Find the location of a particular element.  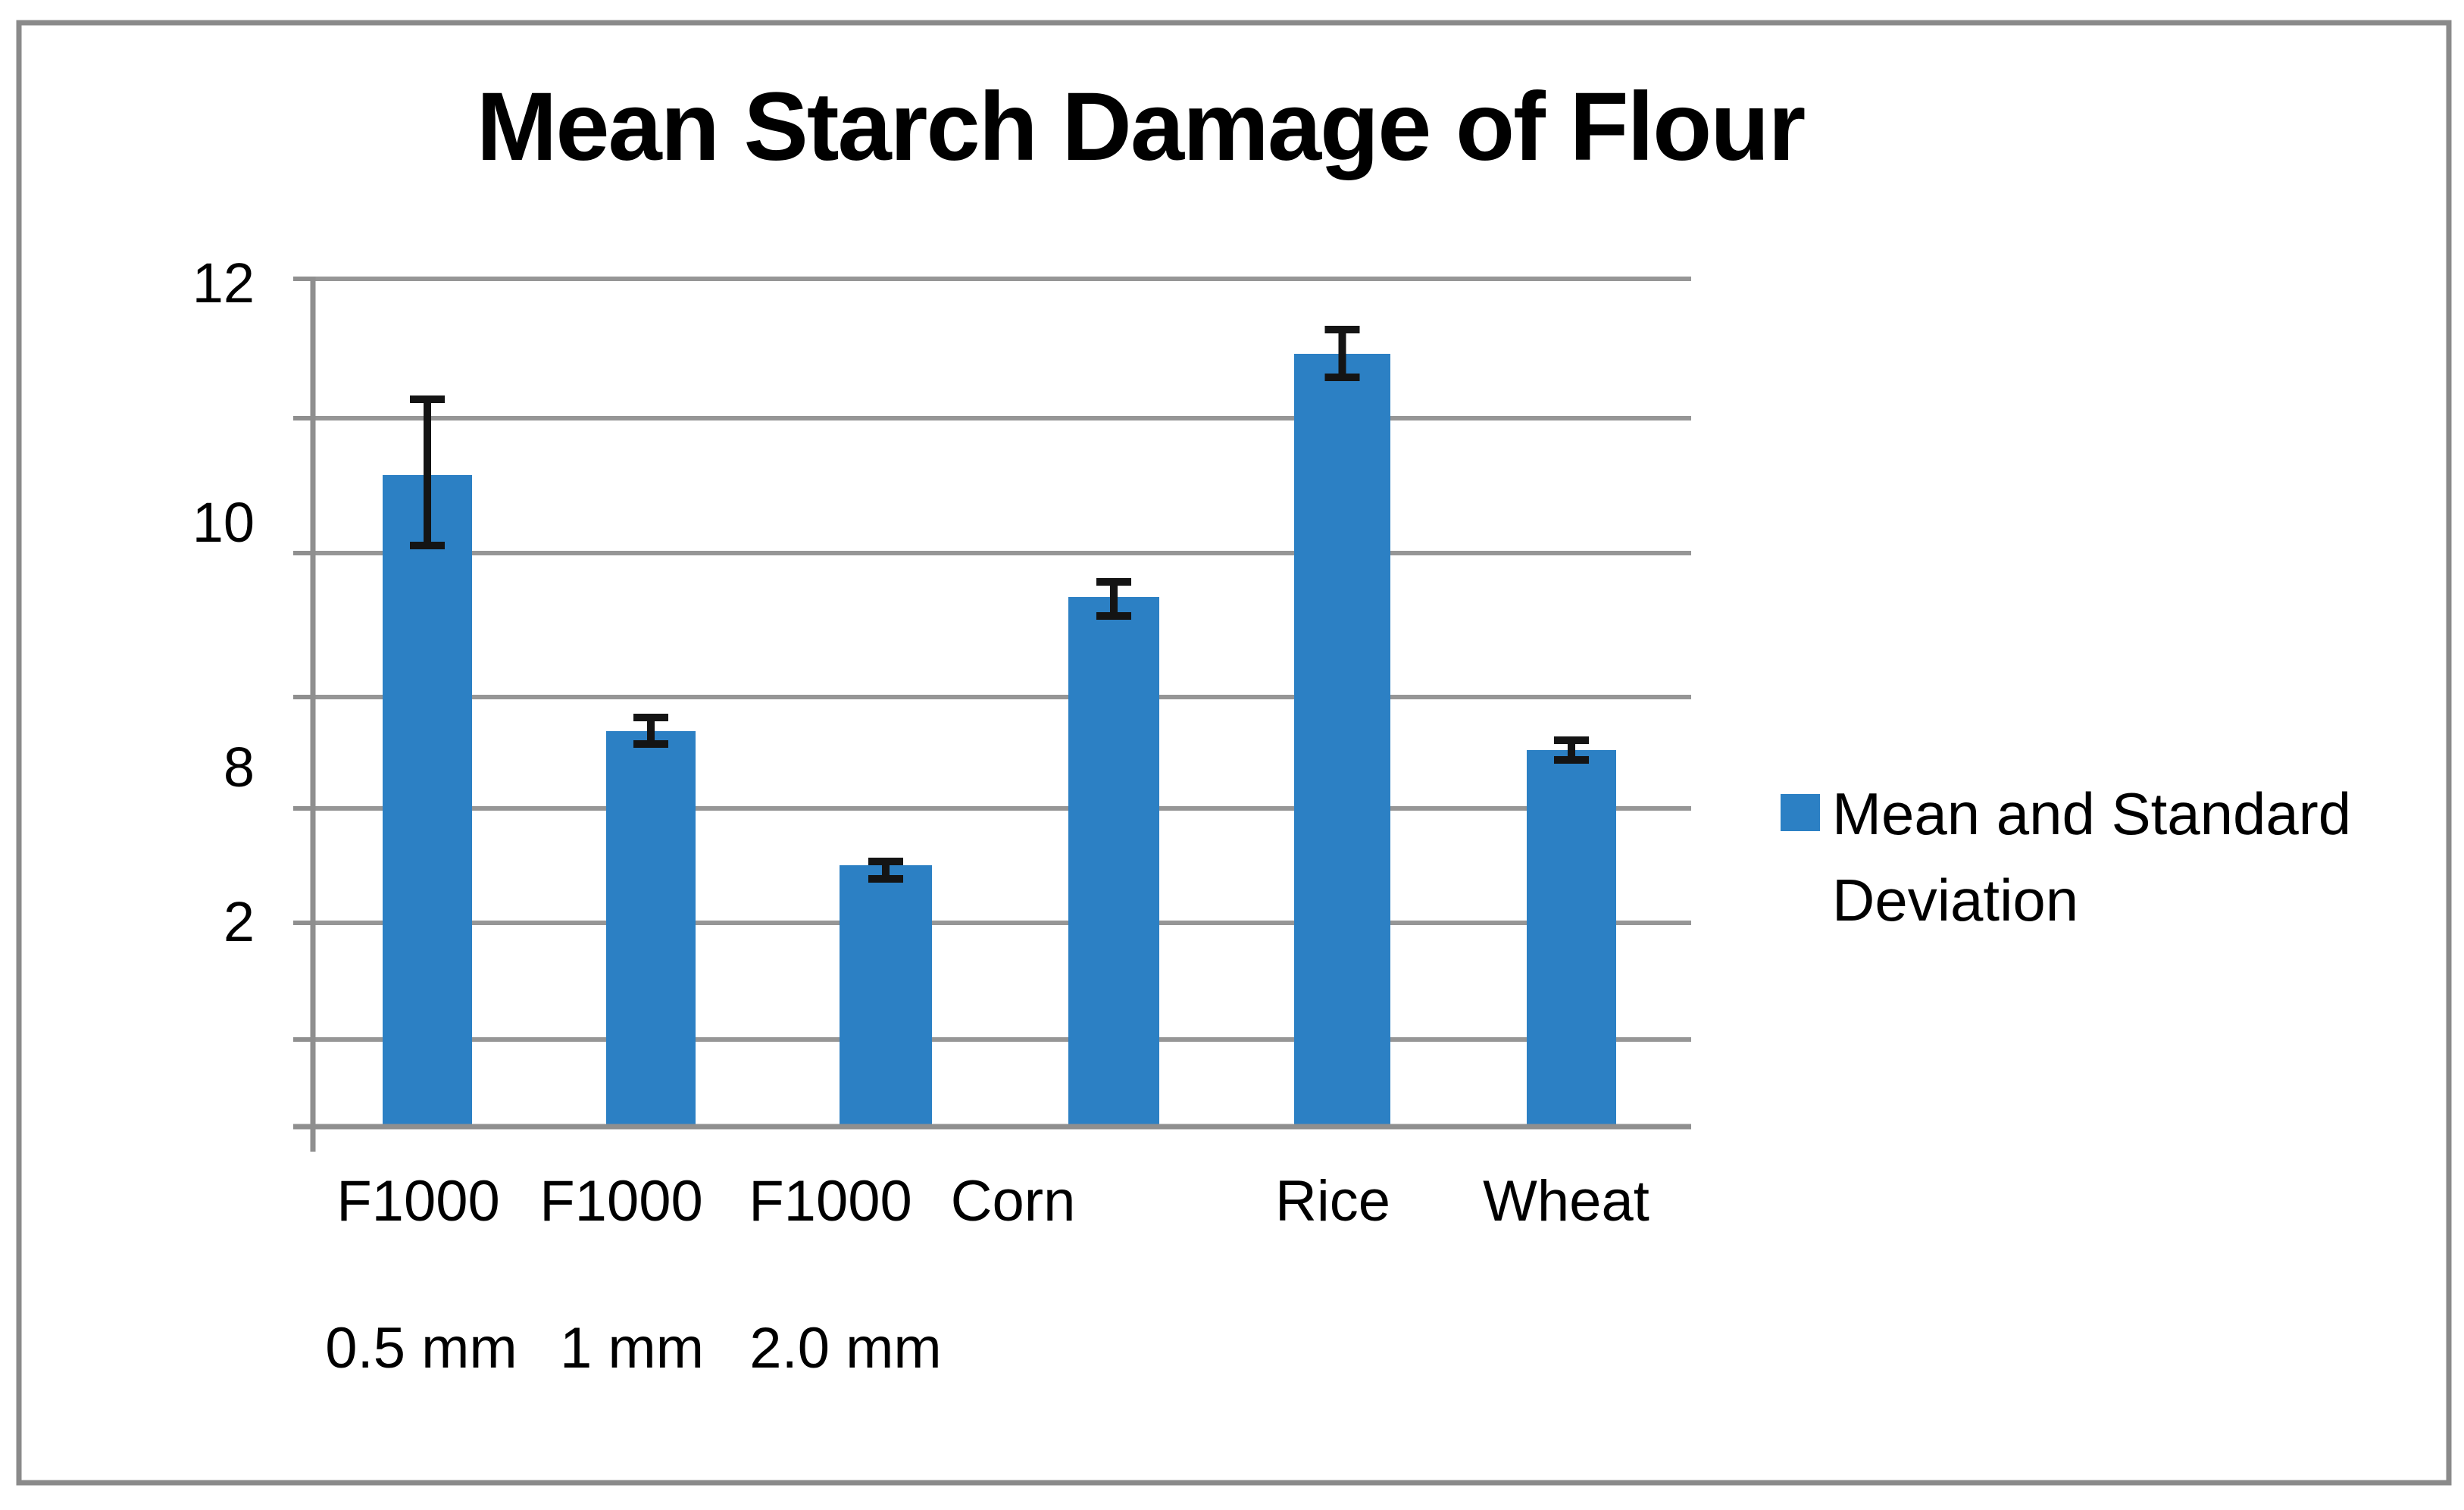

x-axis-sublabel-1mm: 1 mm is located at coordinates (632, 1348).